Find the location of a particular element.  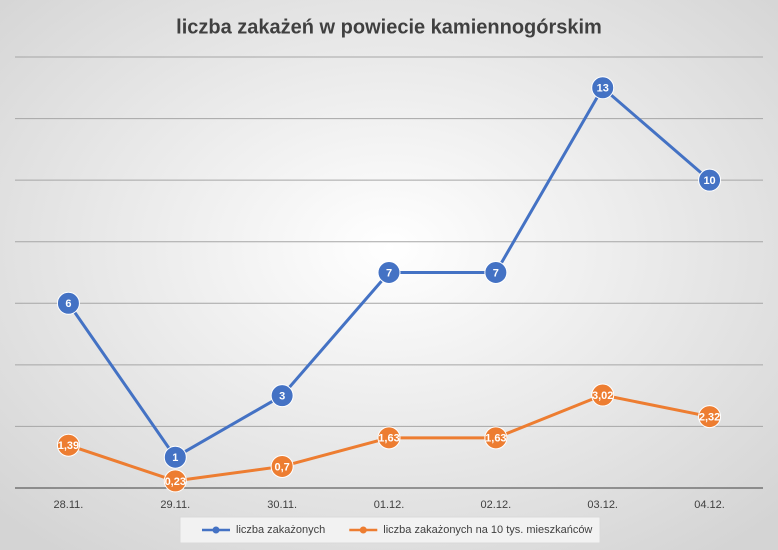

data-label: 3 is located at coordinates (282, 397).